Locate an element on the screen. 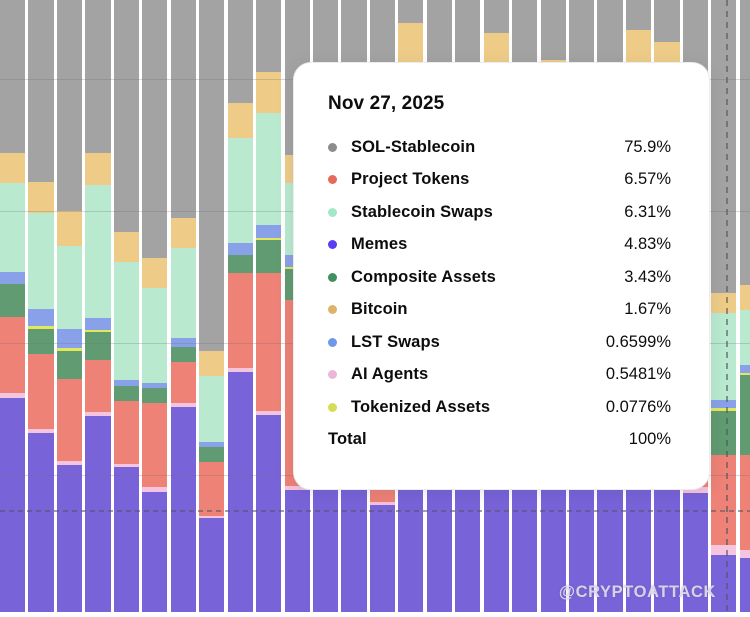 The image size is (750, 617). stacked-bar-hovered is located at coordinates (724, 306).